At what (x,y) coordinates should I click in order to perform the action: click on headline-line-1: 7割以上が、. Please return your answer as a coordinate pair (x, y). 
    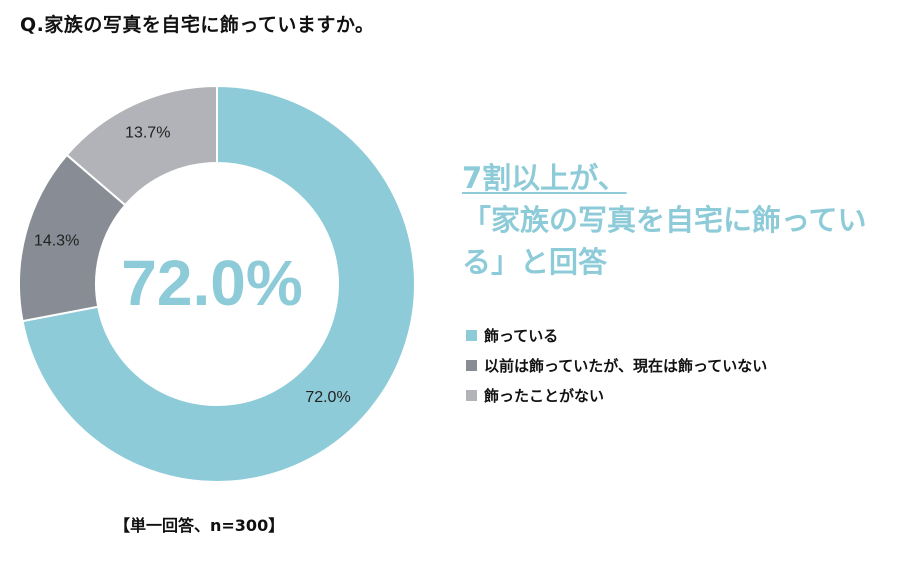
    Looking at the image, I should click on (544, 178).